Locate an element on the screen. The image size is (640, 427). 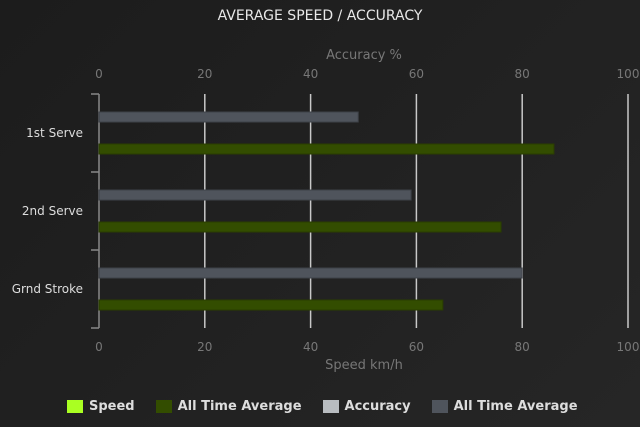
top-axis-title: Accuracy % is located at coordinates (364, 55).